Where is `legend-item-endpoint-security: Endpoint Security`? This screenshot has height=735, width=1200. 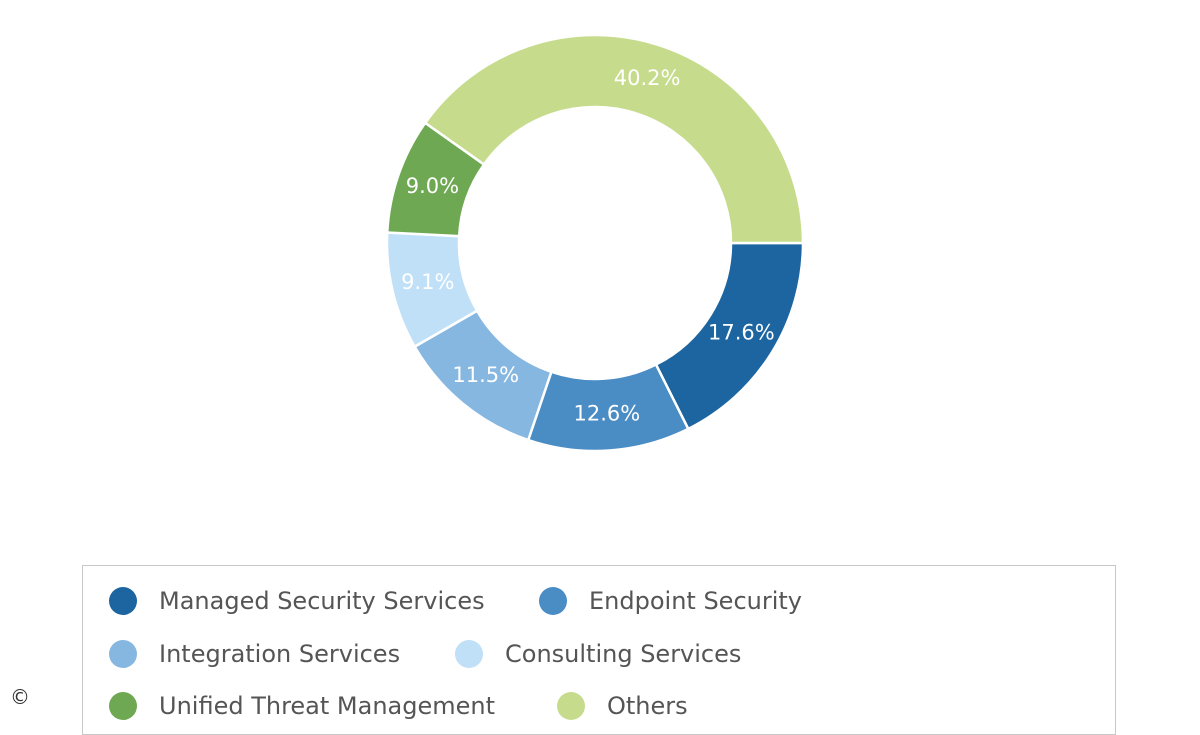 legend-item-endpoint-security: Endpoint Security is located at coordinates (670, 601).